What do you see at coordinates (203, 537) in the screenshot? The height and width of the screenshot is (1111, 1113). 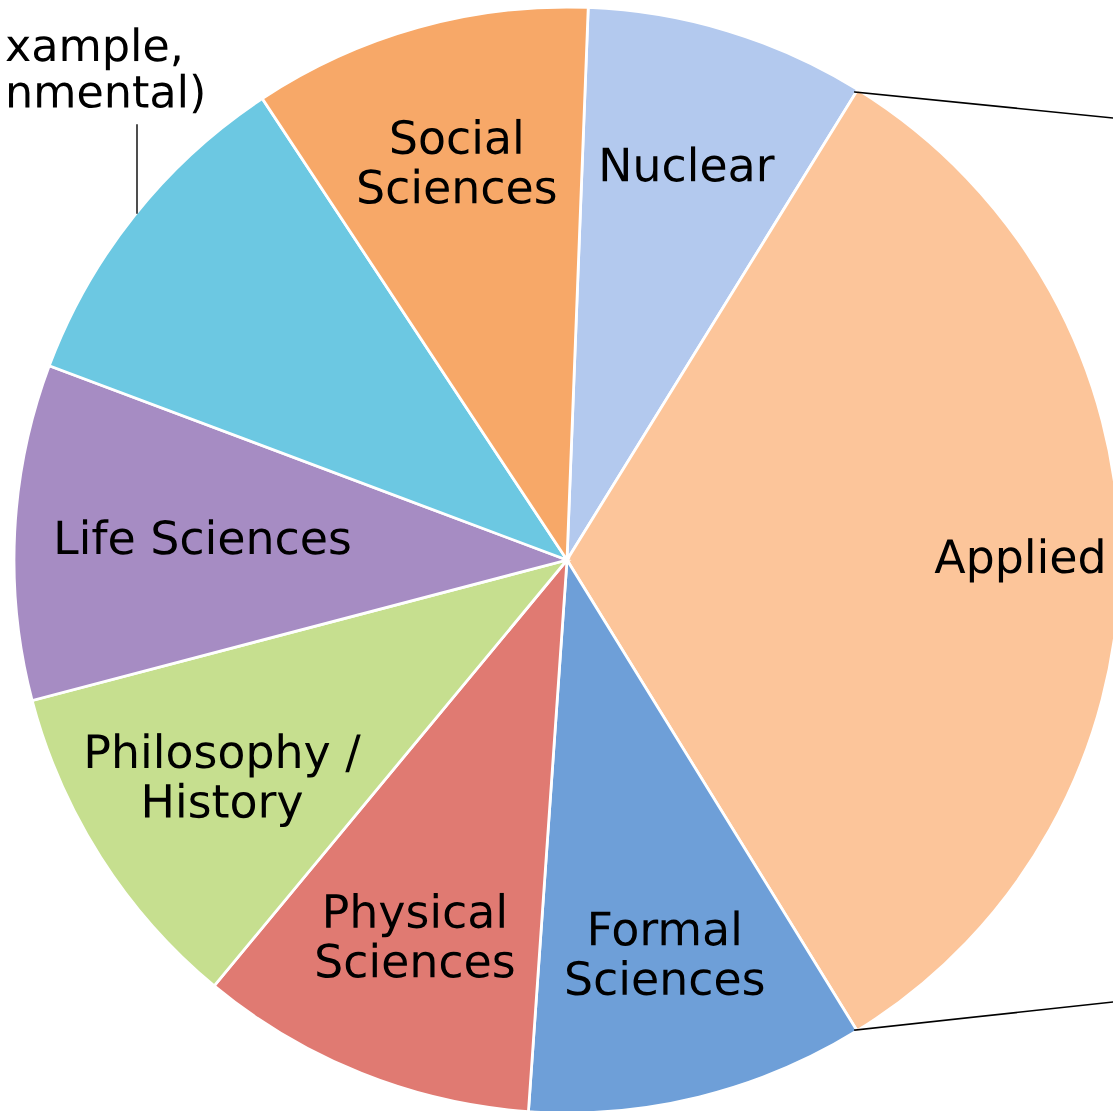 I see `slice-label: Life Sciences` at bounding box center [203, 537].